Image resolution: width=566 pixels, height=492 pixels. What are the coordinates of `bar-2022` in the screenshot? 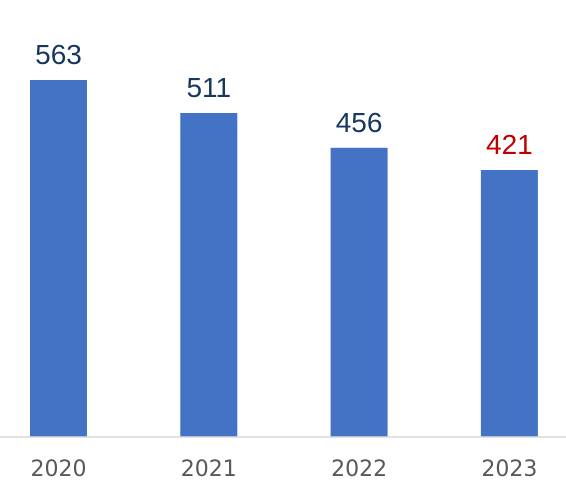 It's located at (359, 292).